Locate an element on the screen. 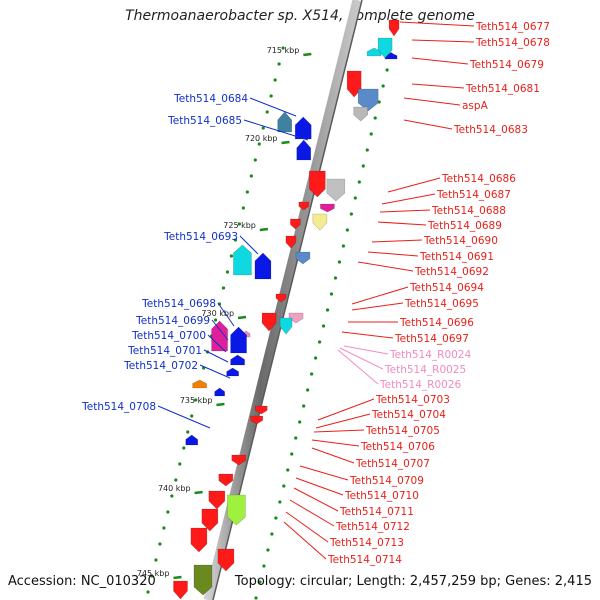 The height and width of the screenshot is (600, 600). gene-label-right: Teth514_0697 is located at coordinates (431, 339).